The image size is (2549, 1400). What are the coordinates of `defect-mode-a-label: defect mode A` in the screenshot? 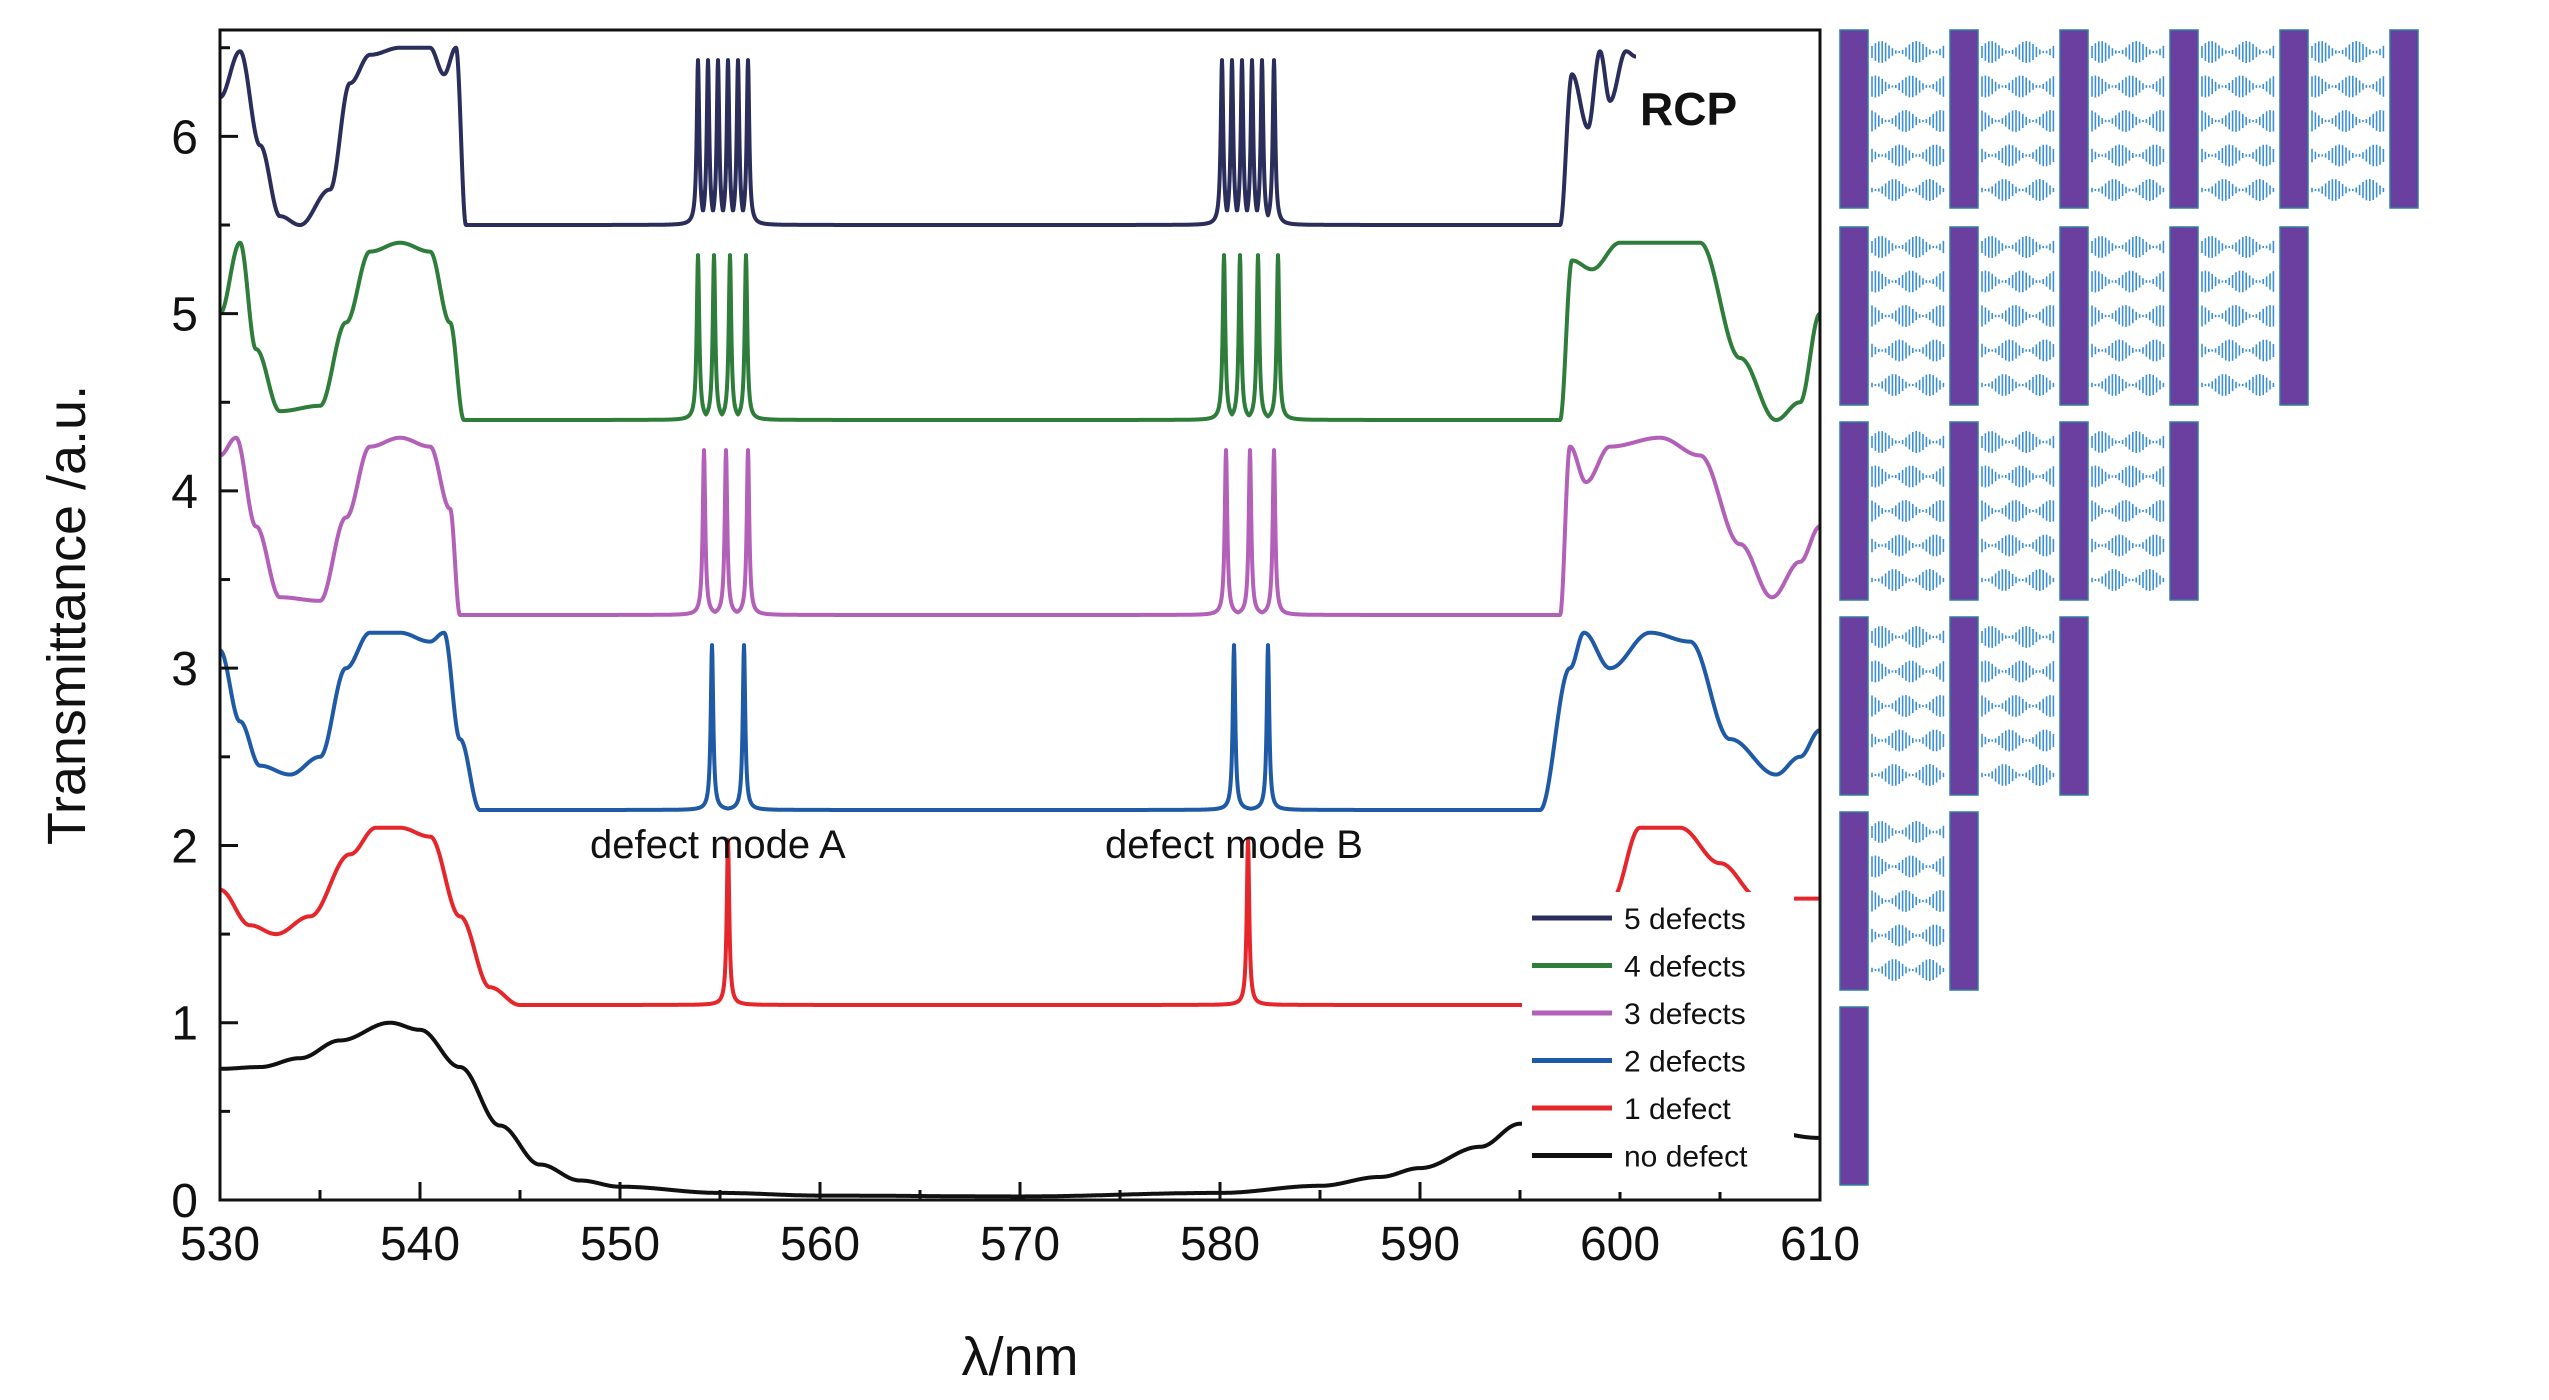 It's located at (718, 845).